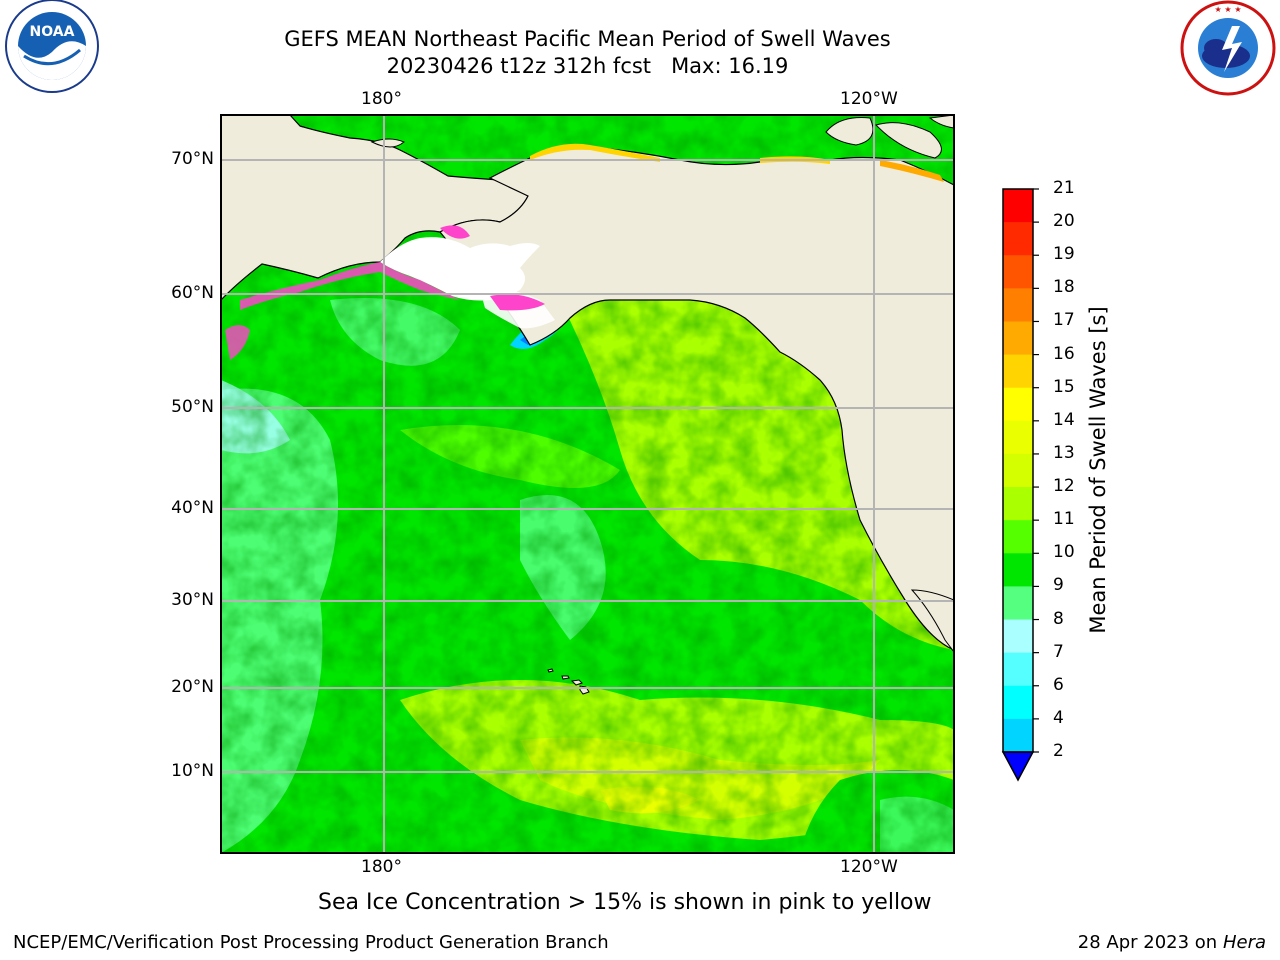 This screenshot has height=960, width=1280. Describe the element at coordinates (1058, 684) in the screenshot. I see `colorbar-tick-label: 6` at that location.